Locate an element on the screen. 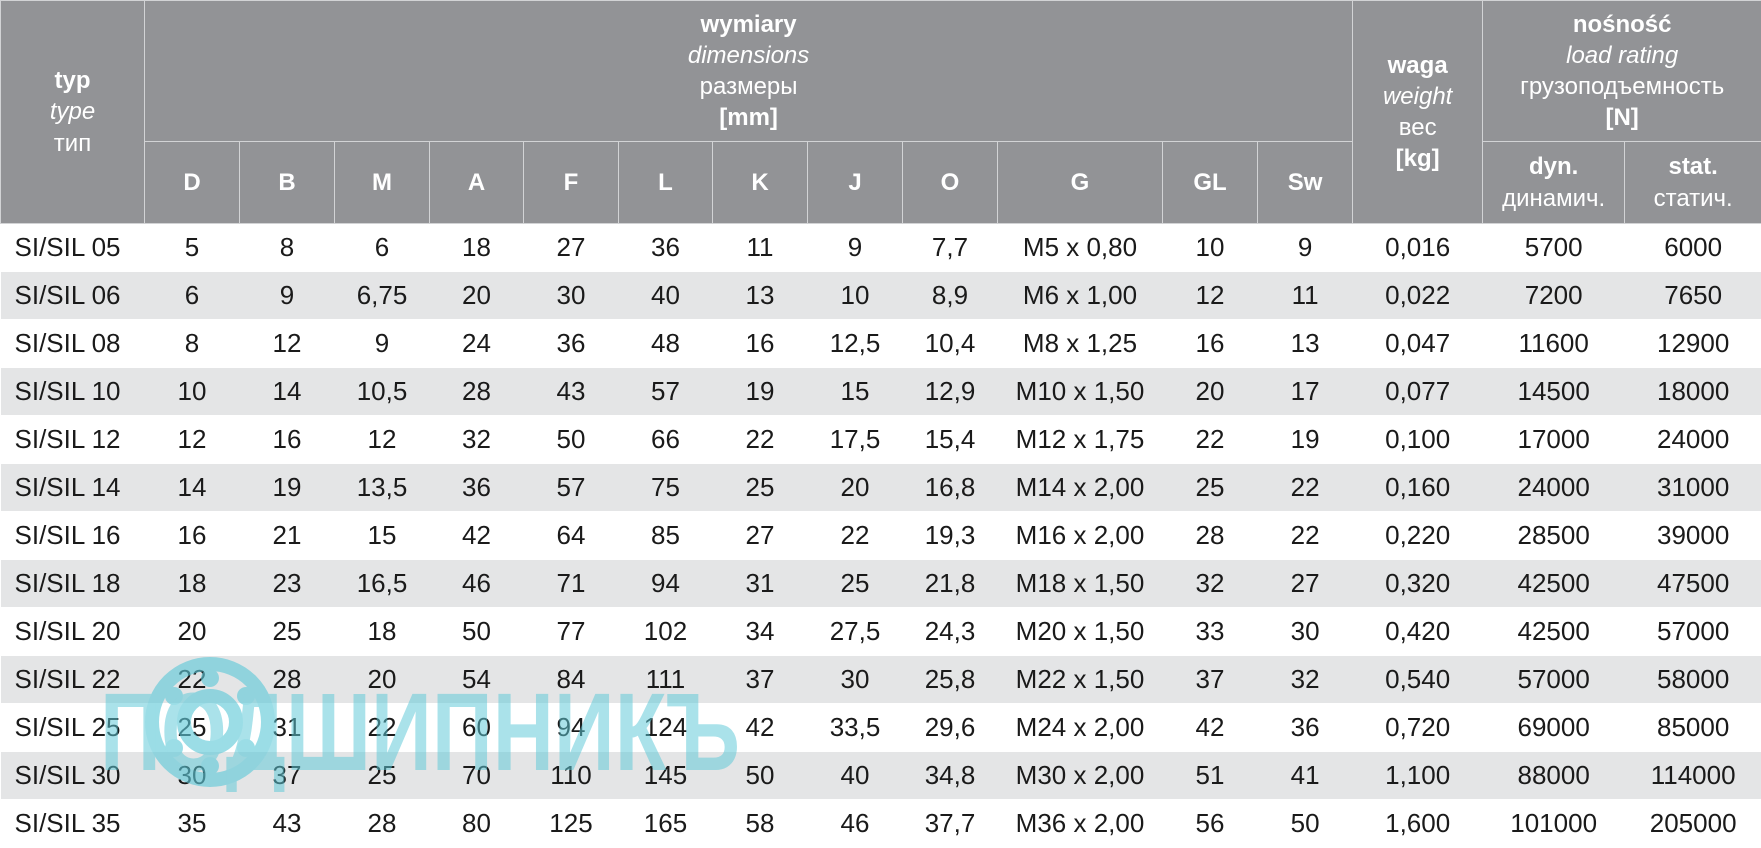 This screenshot has width=1761, height=848. table-cell: 60 is located at coordinates (476, 727).